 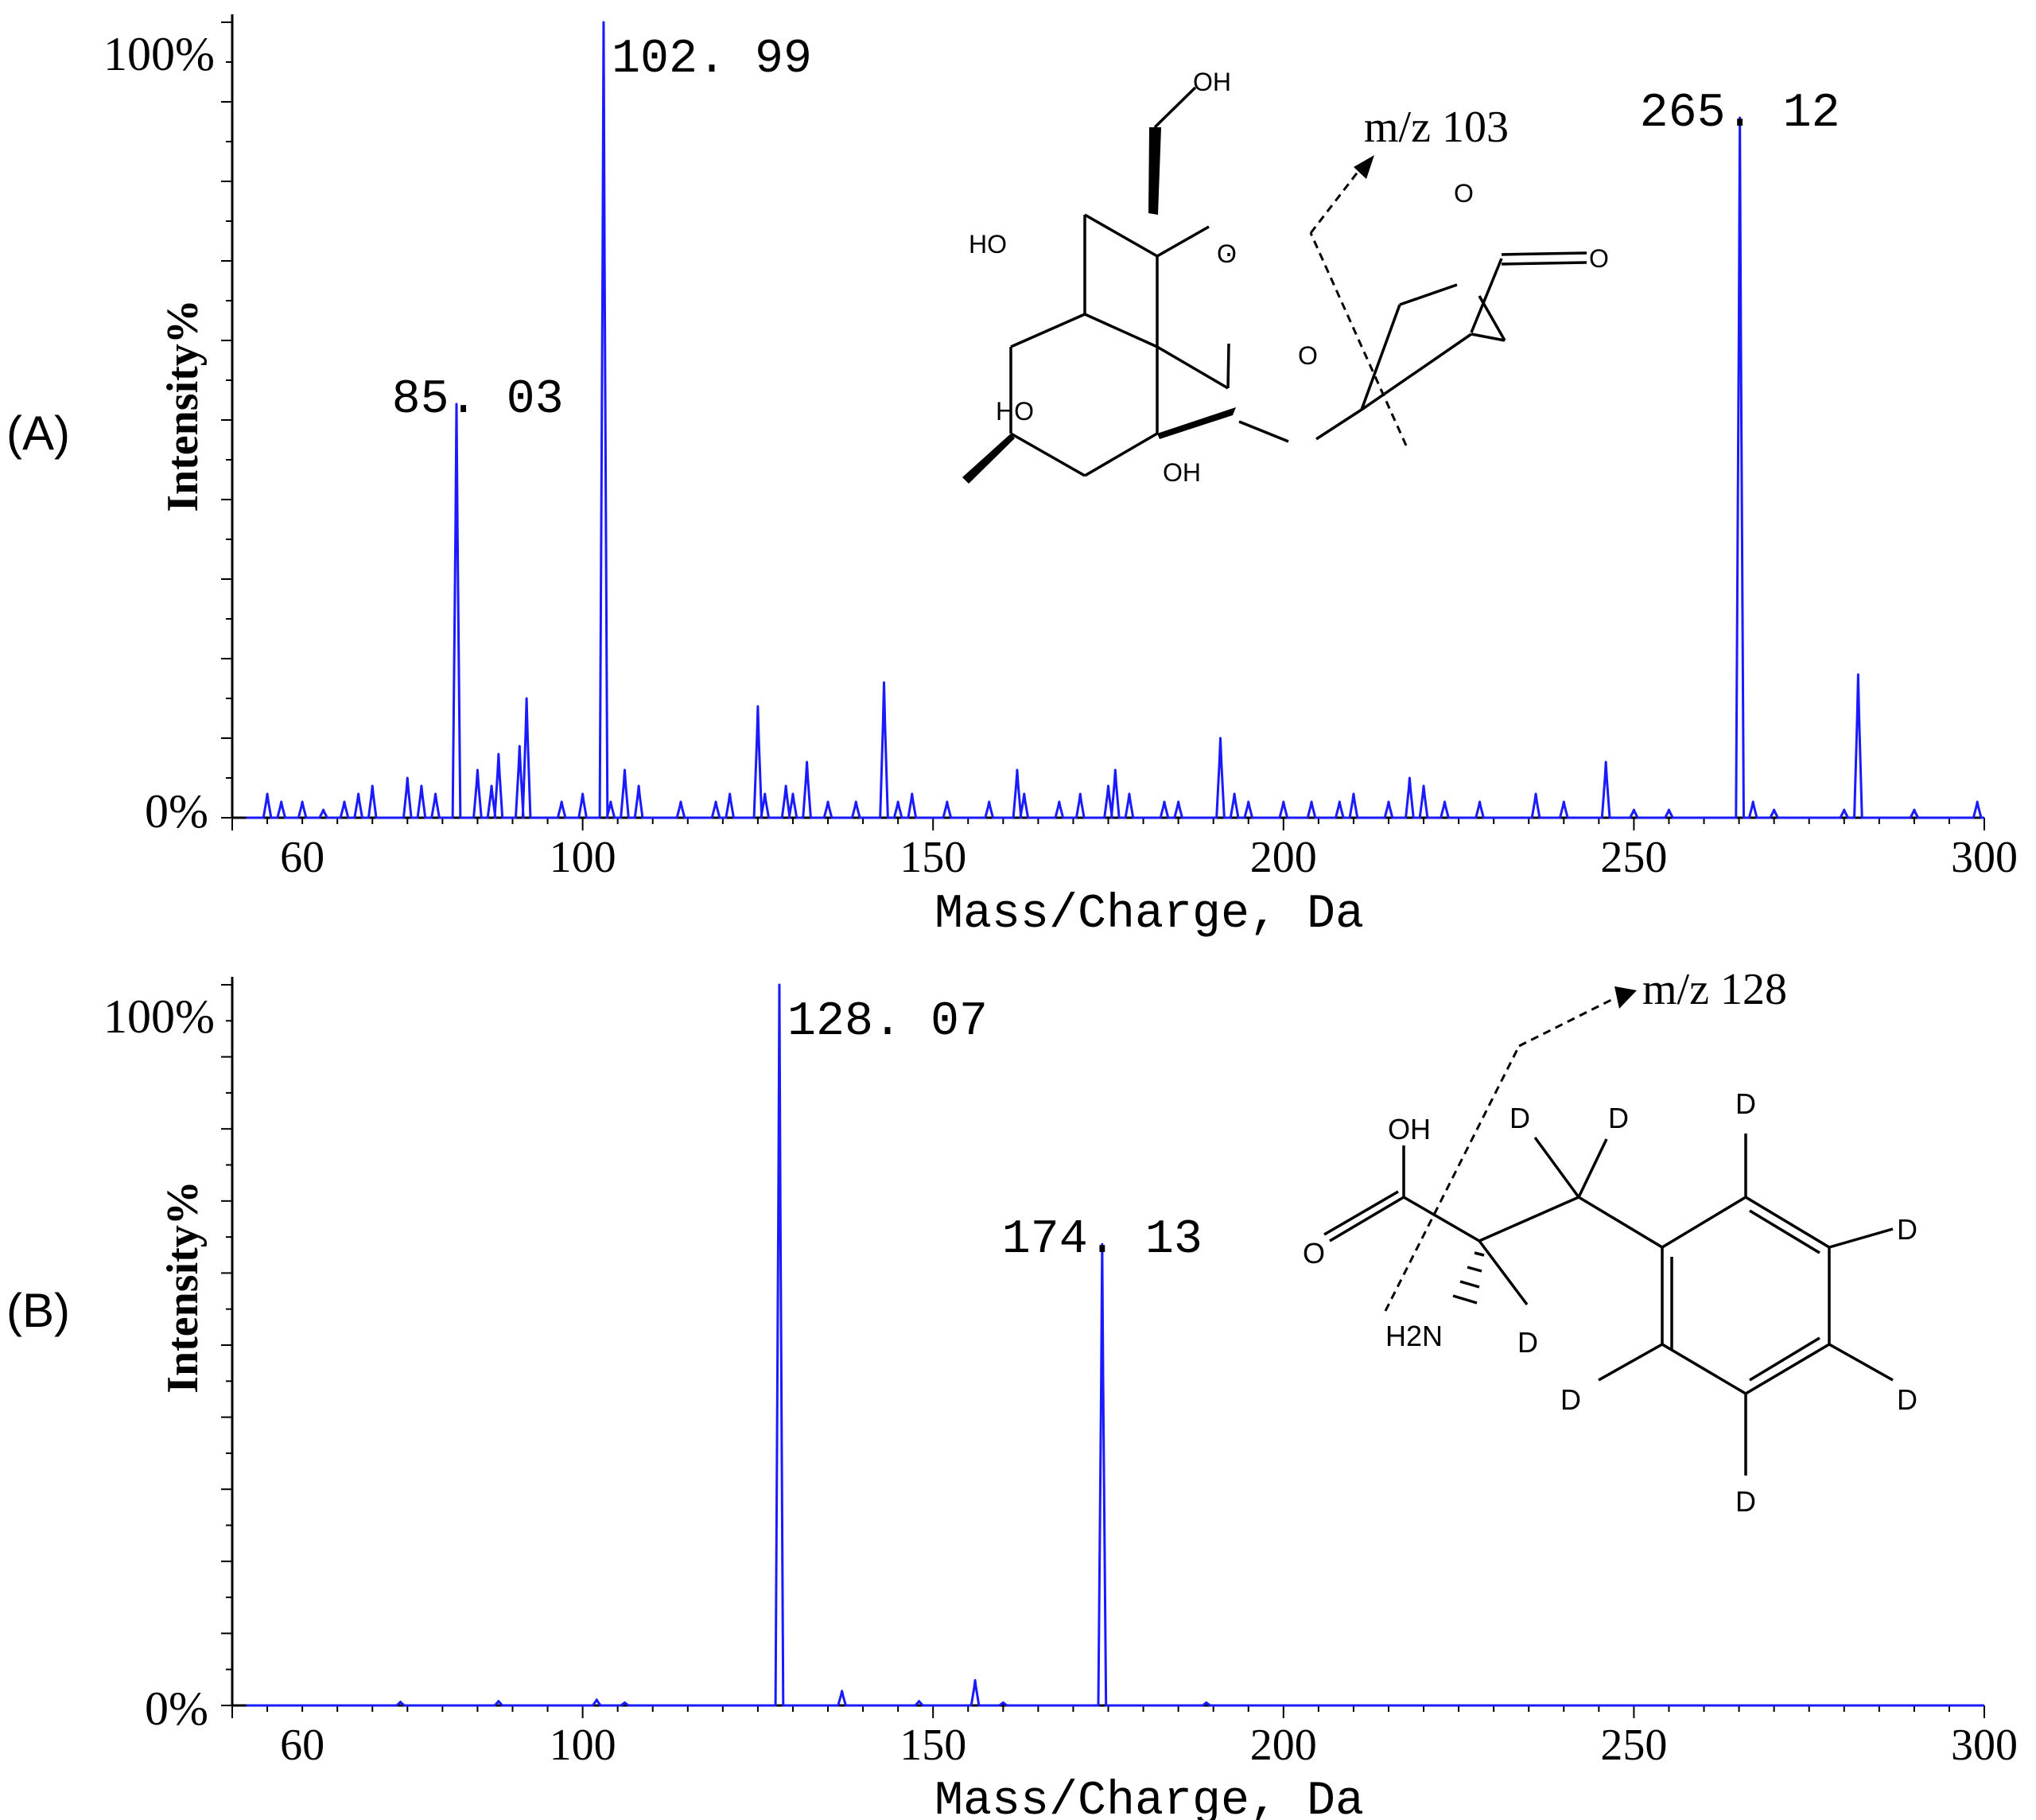 I want to click on panel-label: (B), so click(x=38, y=1310).